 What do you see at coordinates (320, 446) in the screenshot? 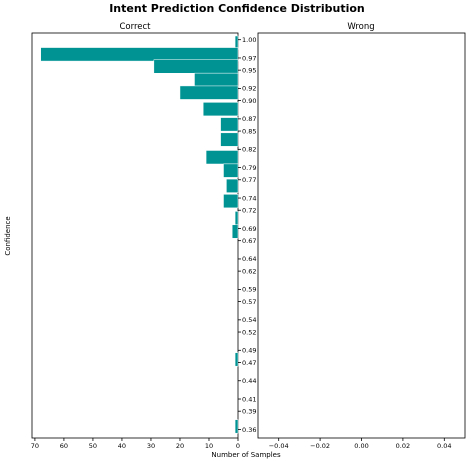
I see `x-tick-label: −0.02` at bounding box center [320, 446].